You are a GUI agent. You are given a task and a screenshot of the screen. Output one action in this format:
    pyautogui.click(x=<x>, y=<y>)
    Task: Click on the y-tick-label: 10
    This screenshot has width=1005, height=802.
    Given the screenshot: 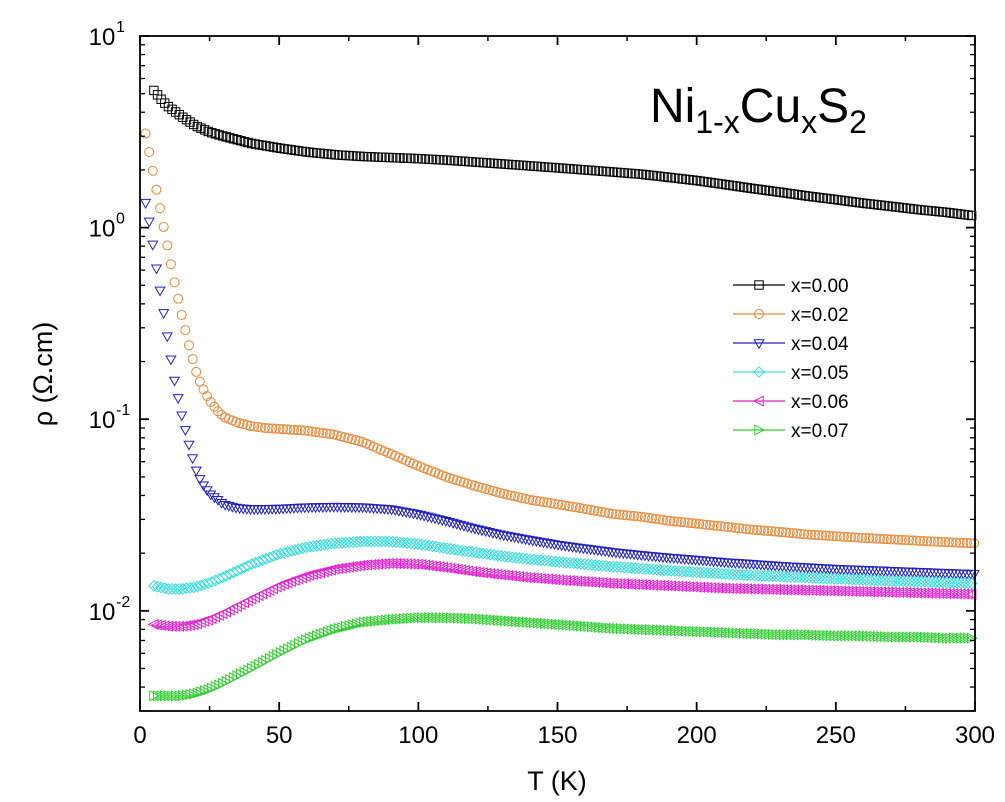 What is the action you would take?
    pyautogui.click(x=102, y=37)
    